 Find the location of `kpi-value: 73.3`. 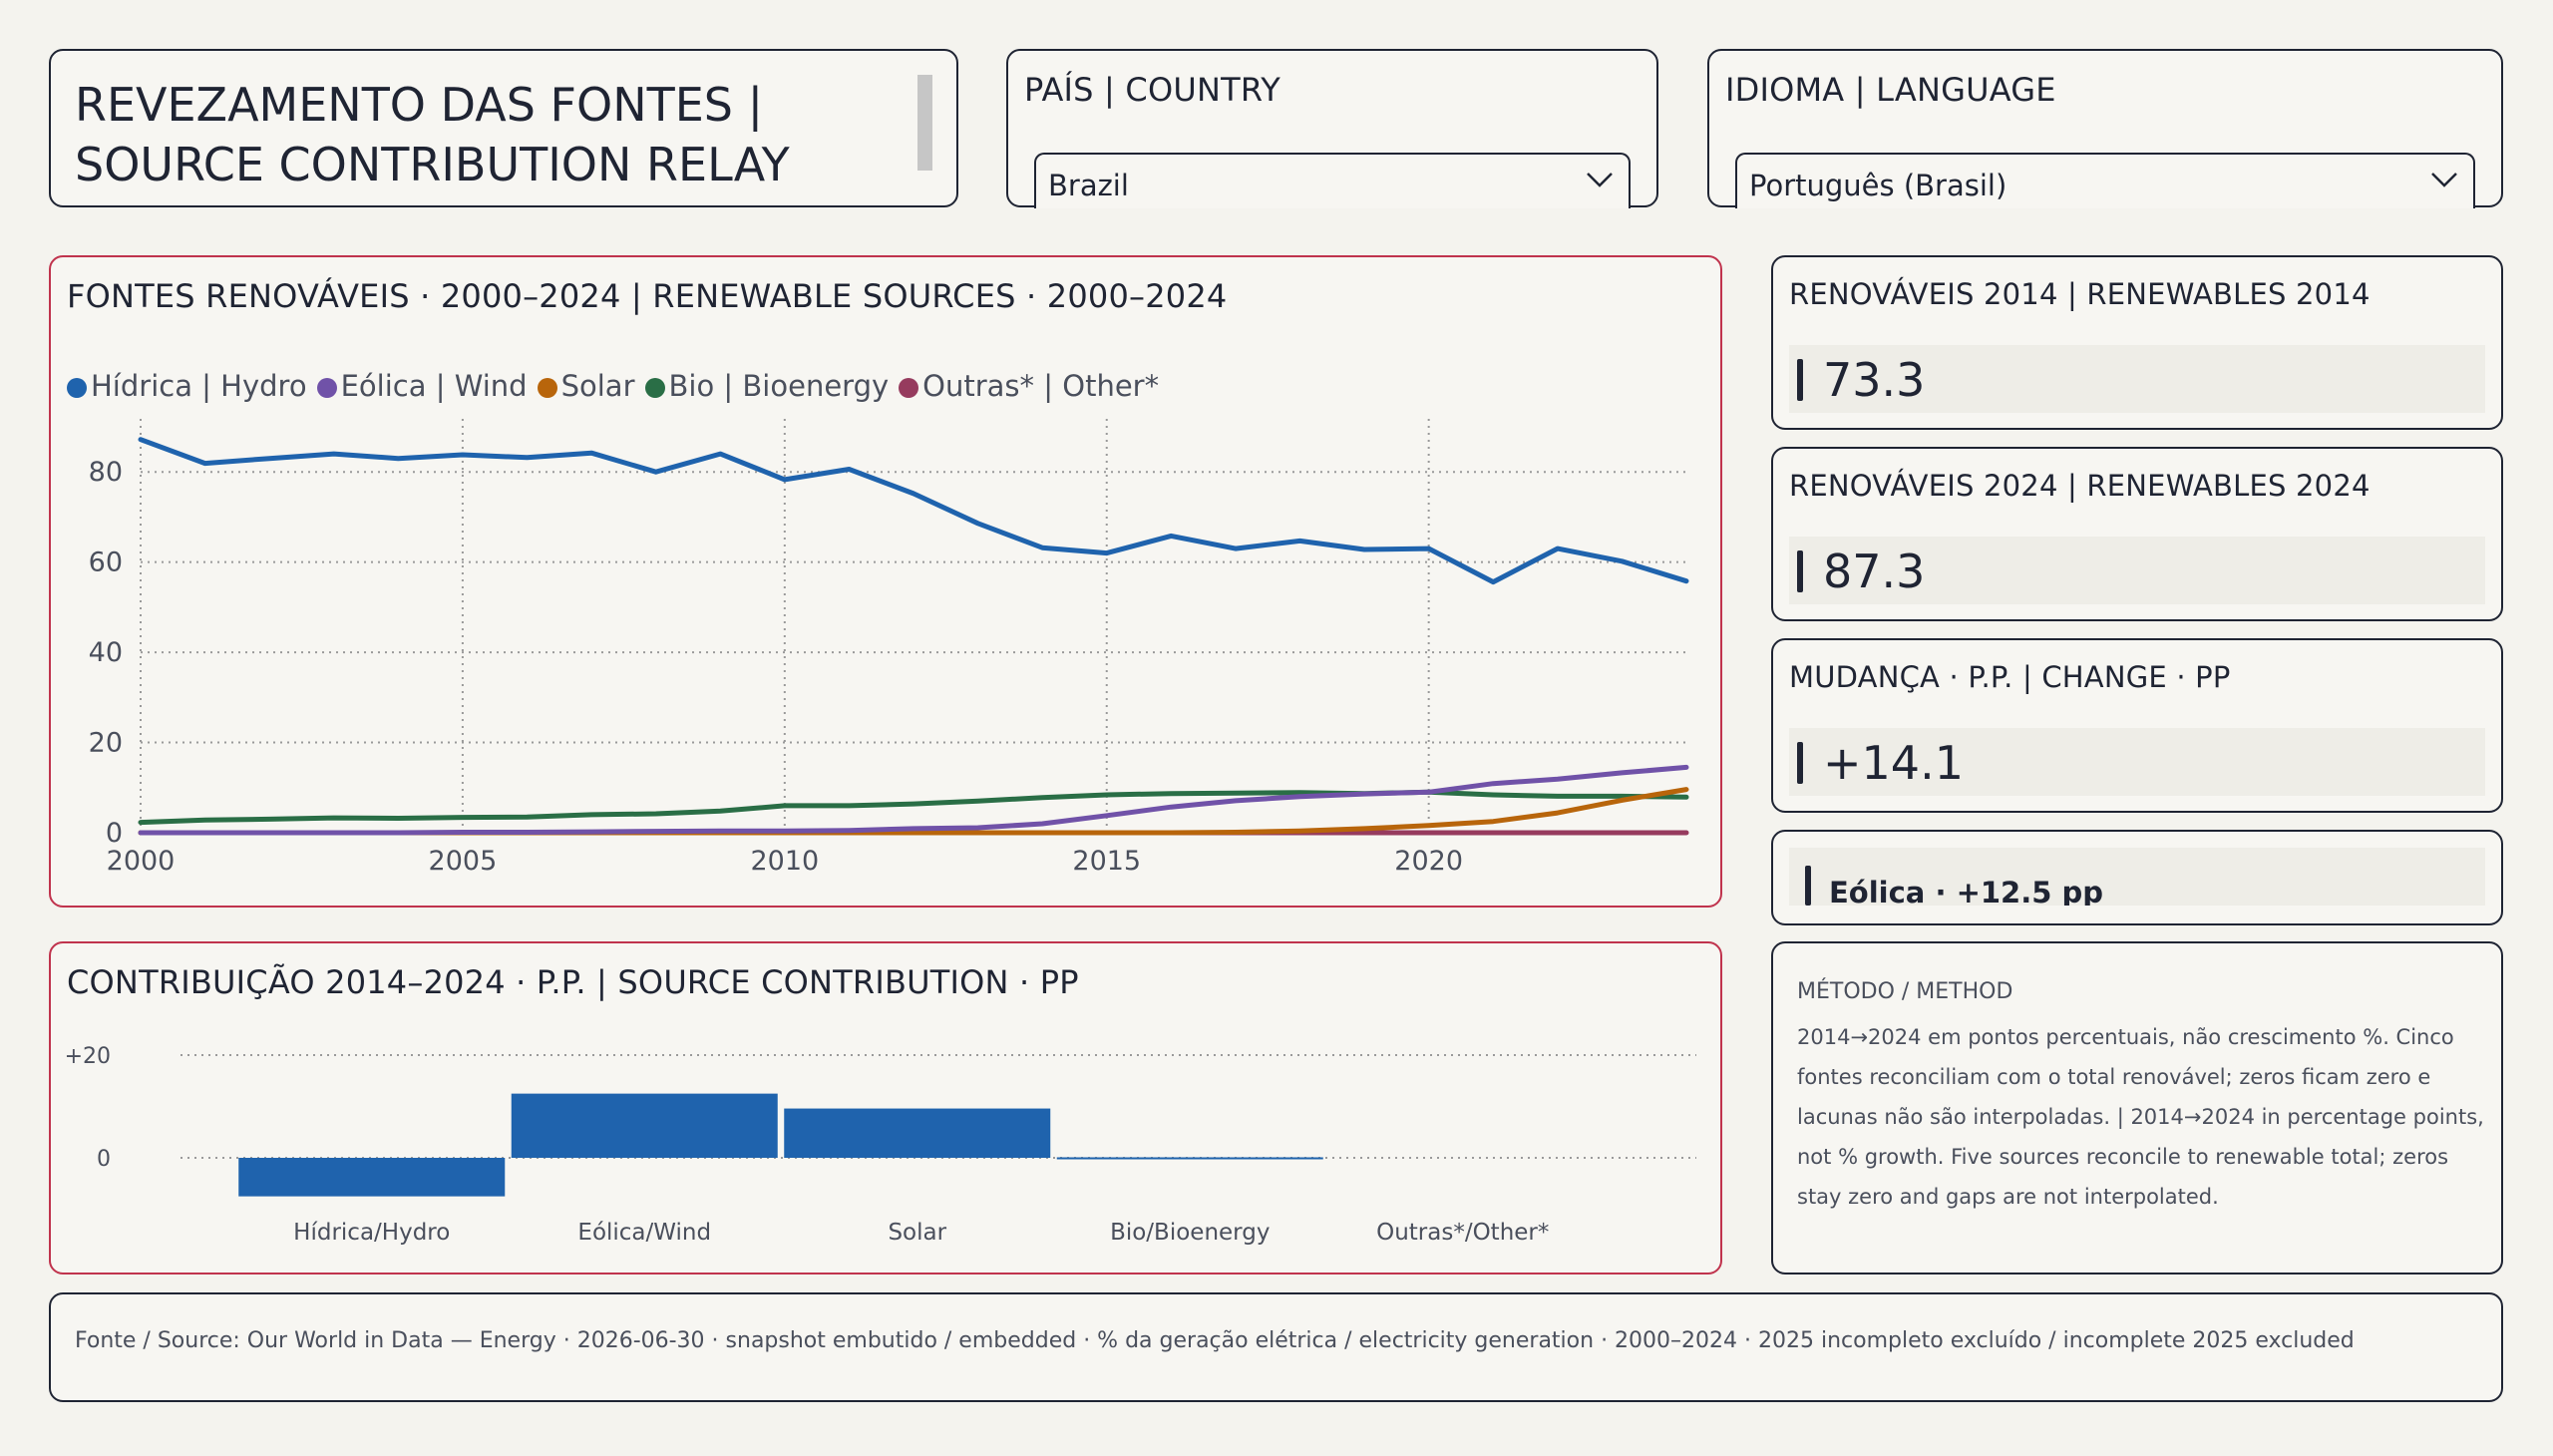

kpi-value: 73.3 is located at coordinates (1875, 380).